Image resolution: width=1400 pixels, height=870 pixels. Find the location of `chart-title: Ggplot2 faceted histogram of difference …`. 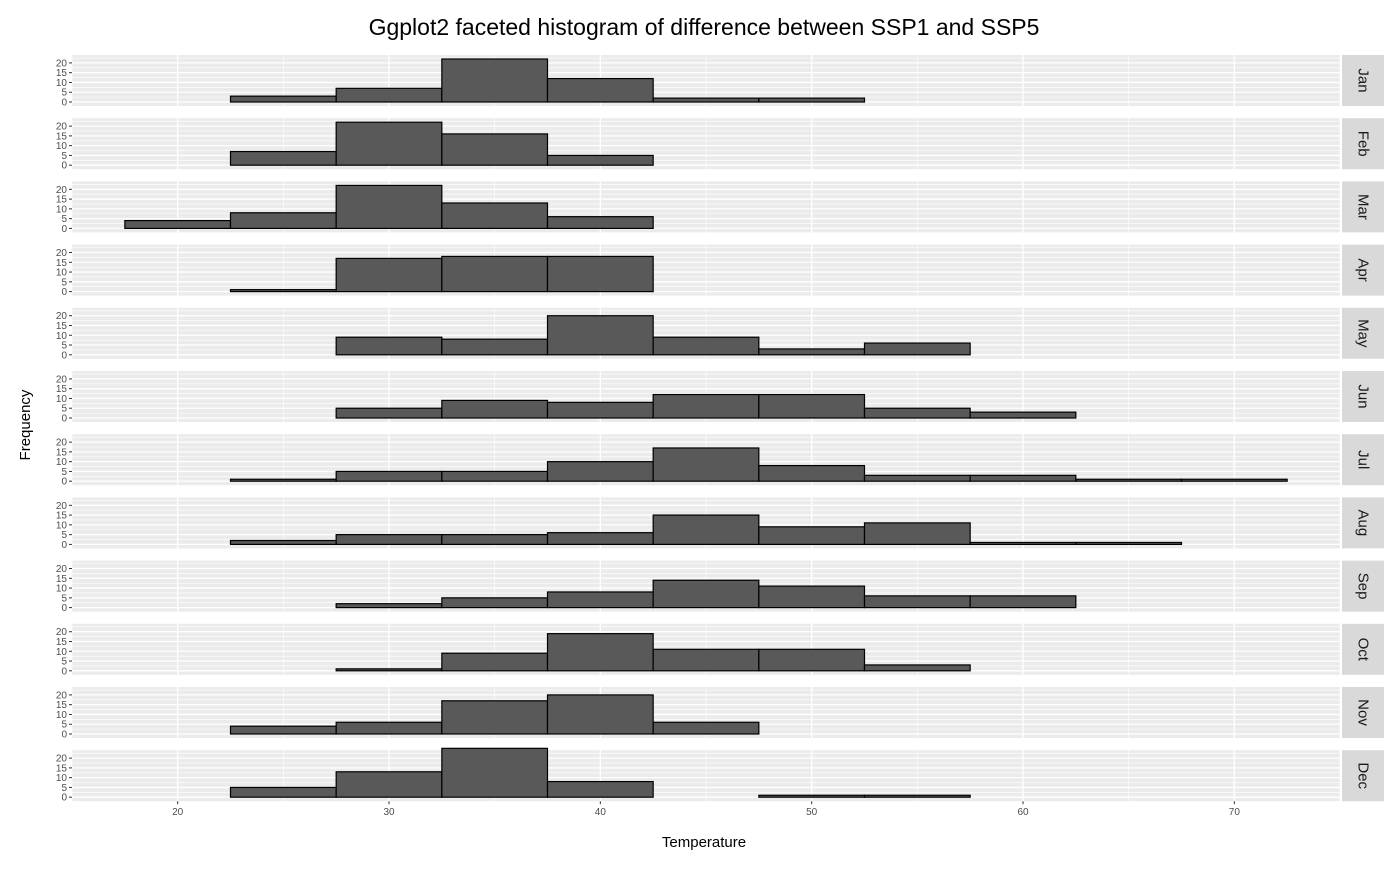

chart-title: Ggplot2 faceted histogram of difference … is located at coordinates (704, 27).